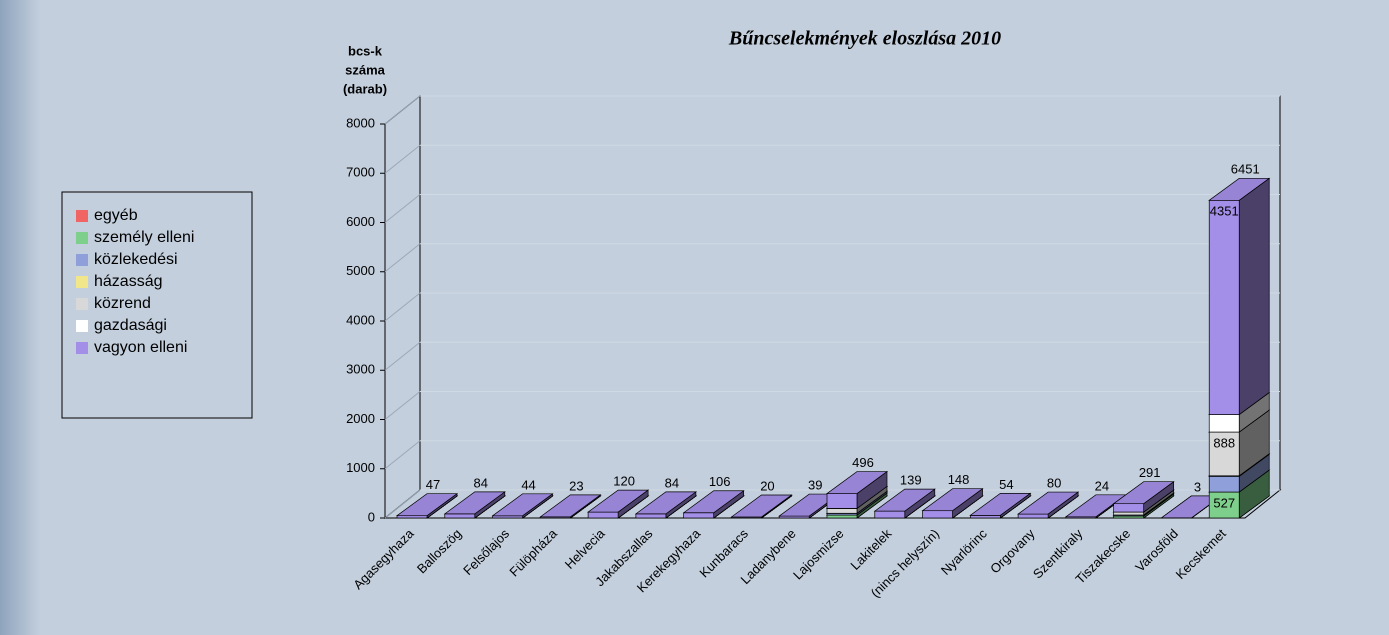 The image size is (1389, 635). Describe the element at coordinates (122, 303) in the screenshot. I see `legend-label: közrend` at that location.